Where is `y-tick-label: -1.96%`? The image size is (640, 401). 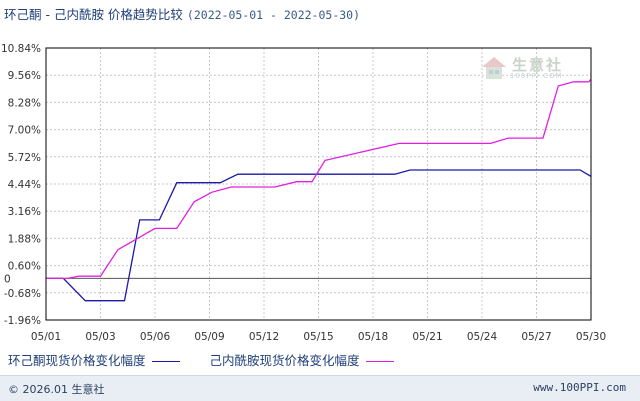 y-tick-label: -1.96% is located at coordinates (22, 321).